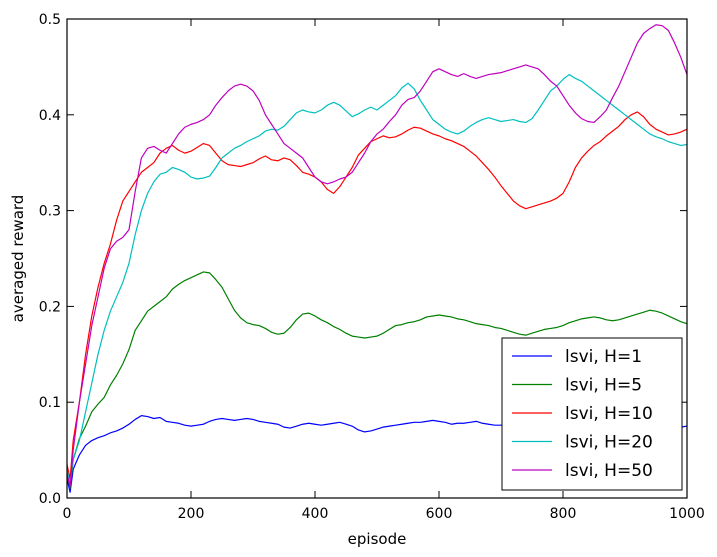 The width and height of the screenshot is (717, 557). What do you see at coordinates (191, 514) in the screenshot?
I see `x-tick-label: 200` at bounding box center [191, 514].